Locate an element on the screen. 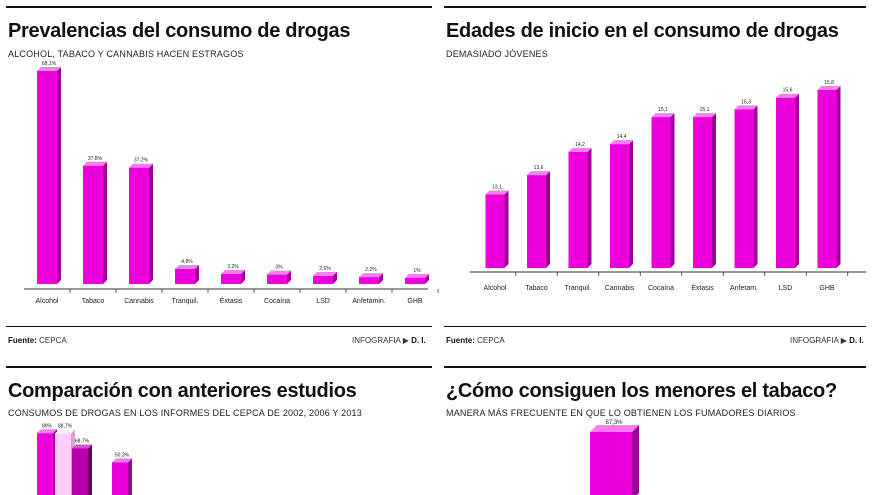 The height and width of the screenshot is (495, 880). data-label: 15,6 is located at coordinates (788, 91).